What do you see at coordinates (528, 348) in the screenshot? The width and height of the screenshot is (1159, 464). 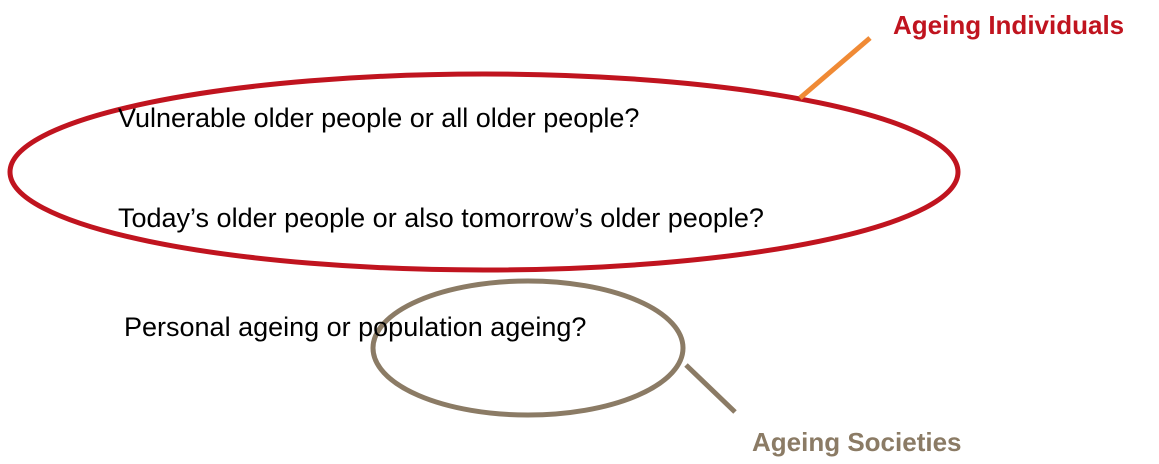 I see `societies-ellipse` at bounding box center [528, 348].